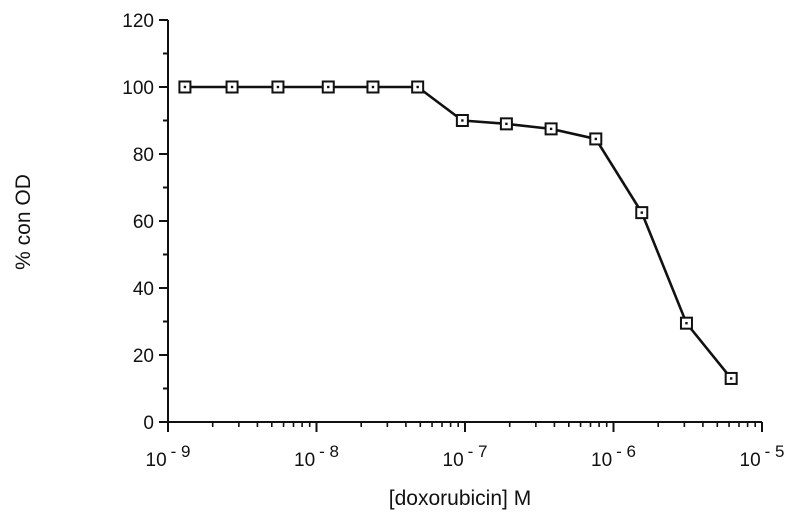 This screenshot has height=516, width=804. What do you see at coordinates (138, 21) in the screenshot?
I see `y-tick-label: 120` at bounding box center [138, 21].